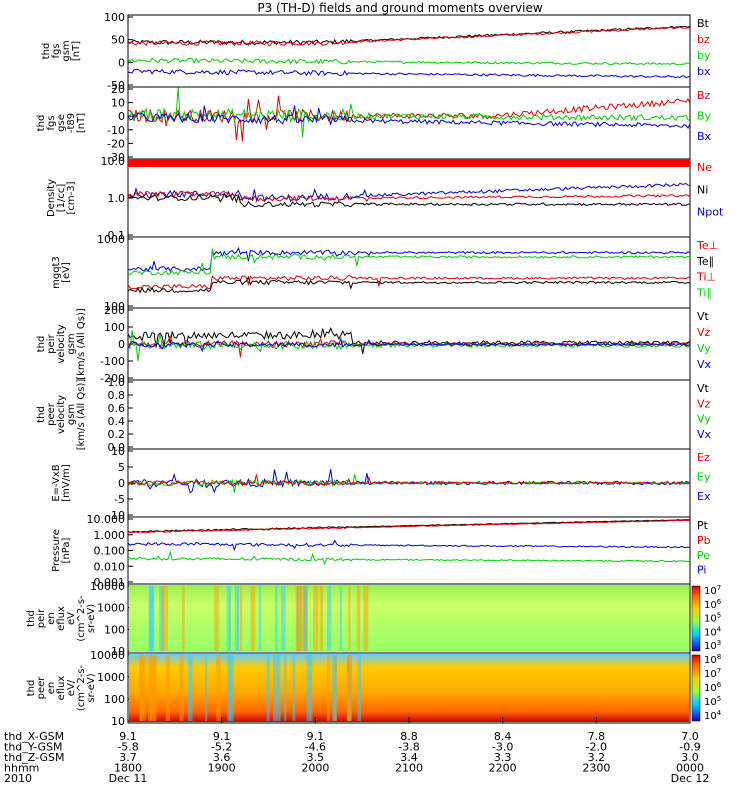 This screenshot has height=804, width=750. What do you see at coordinates (409, 688) in the screenshot?
I see `spectrogram` at bounding box center [409, 688].